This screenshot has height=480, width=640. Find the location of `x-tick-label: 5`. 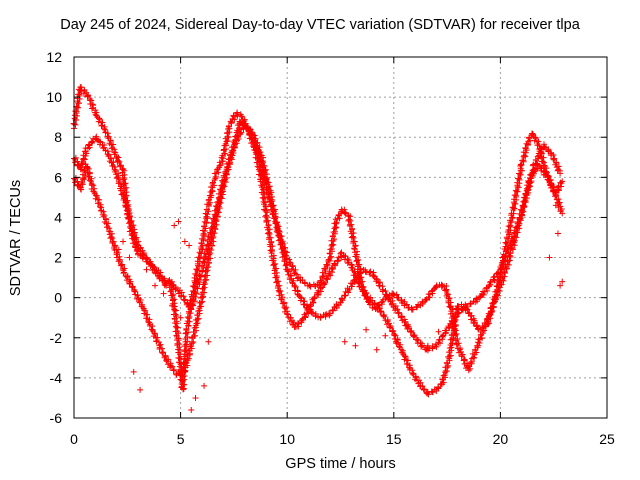

x-tick-label: 5 is located at coordinates (181, 439).